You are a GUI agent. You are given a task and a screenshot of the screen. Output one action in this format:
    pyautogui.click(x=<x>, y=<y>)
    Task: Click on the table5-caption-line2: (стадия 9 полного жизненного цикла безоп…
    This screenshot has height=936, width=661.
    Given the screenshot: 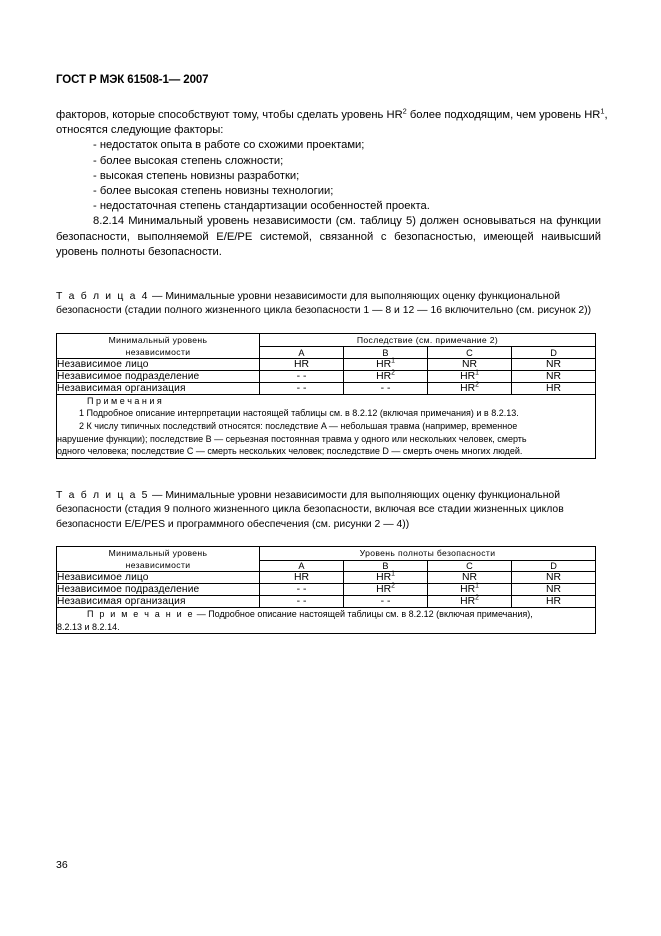 What is the action you would take?
    pyautogui.click(x=310, y=517)
    